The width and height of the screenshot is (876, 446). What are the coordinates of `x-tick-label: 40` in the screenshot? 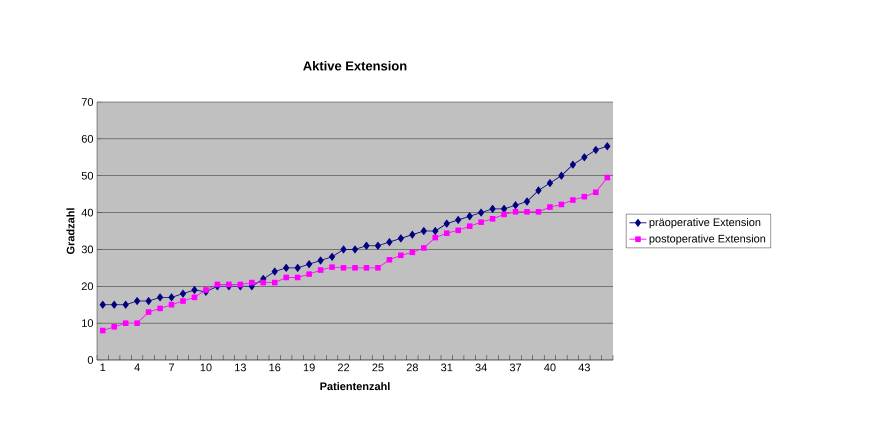 It's located at (550, 368).